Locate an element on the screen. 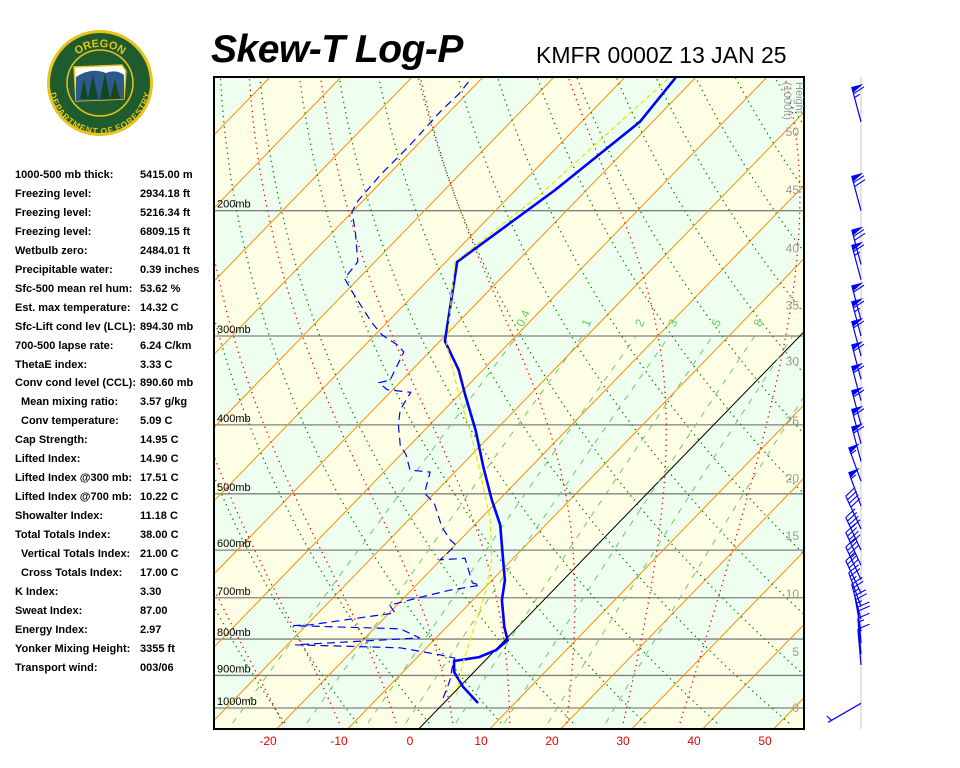 Image resolution: width=960 pixels, height=768 pixels. logo-top-text: OREGON is located at coordinates (99, 48).